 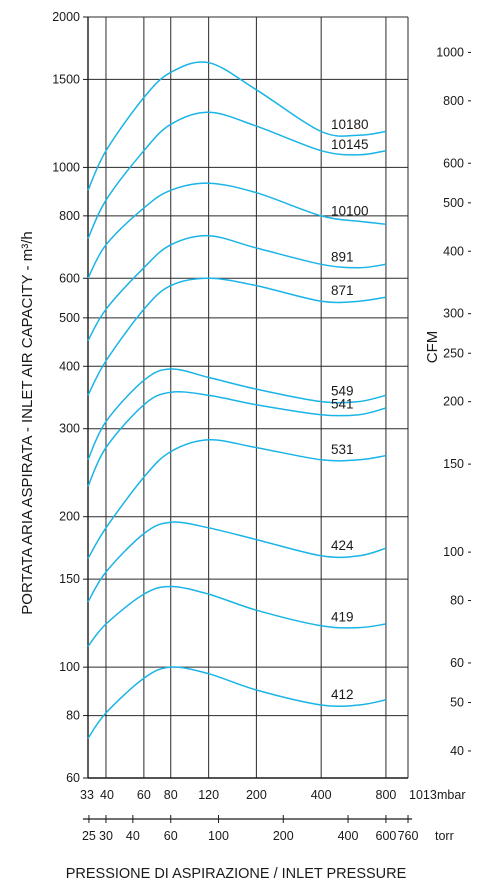 I want to click on curve-label-871: 871, so click(x=342, y=290).